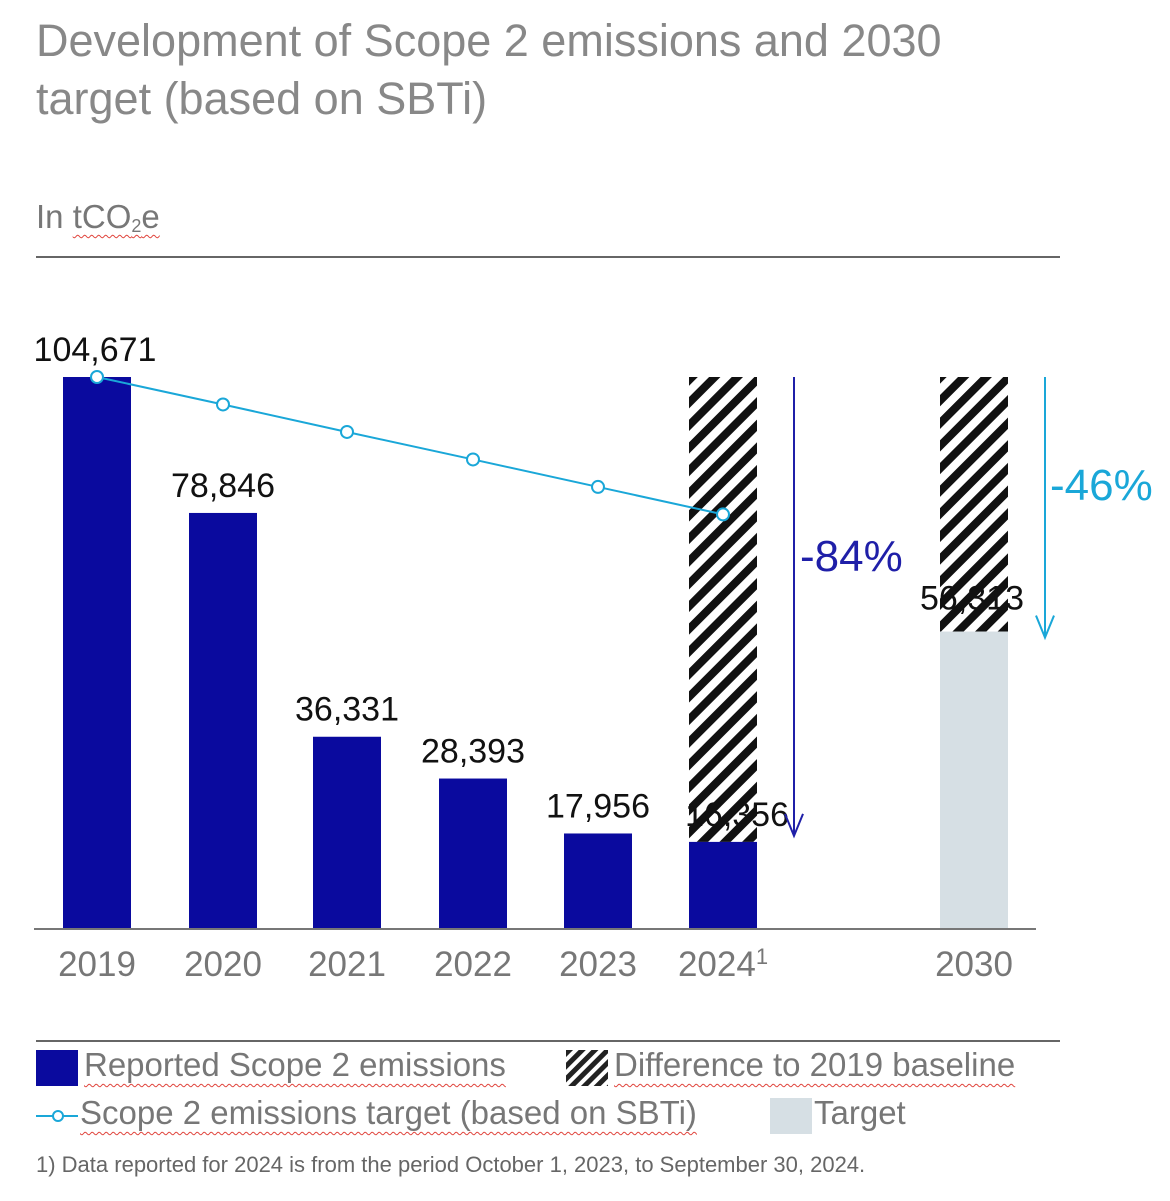  I want to click on difference-bar-2024, so click(723, 609).